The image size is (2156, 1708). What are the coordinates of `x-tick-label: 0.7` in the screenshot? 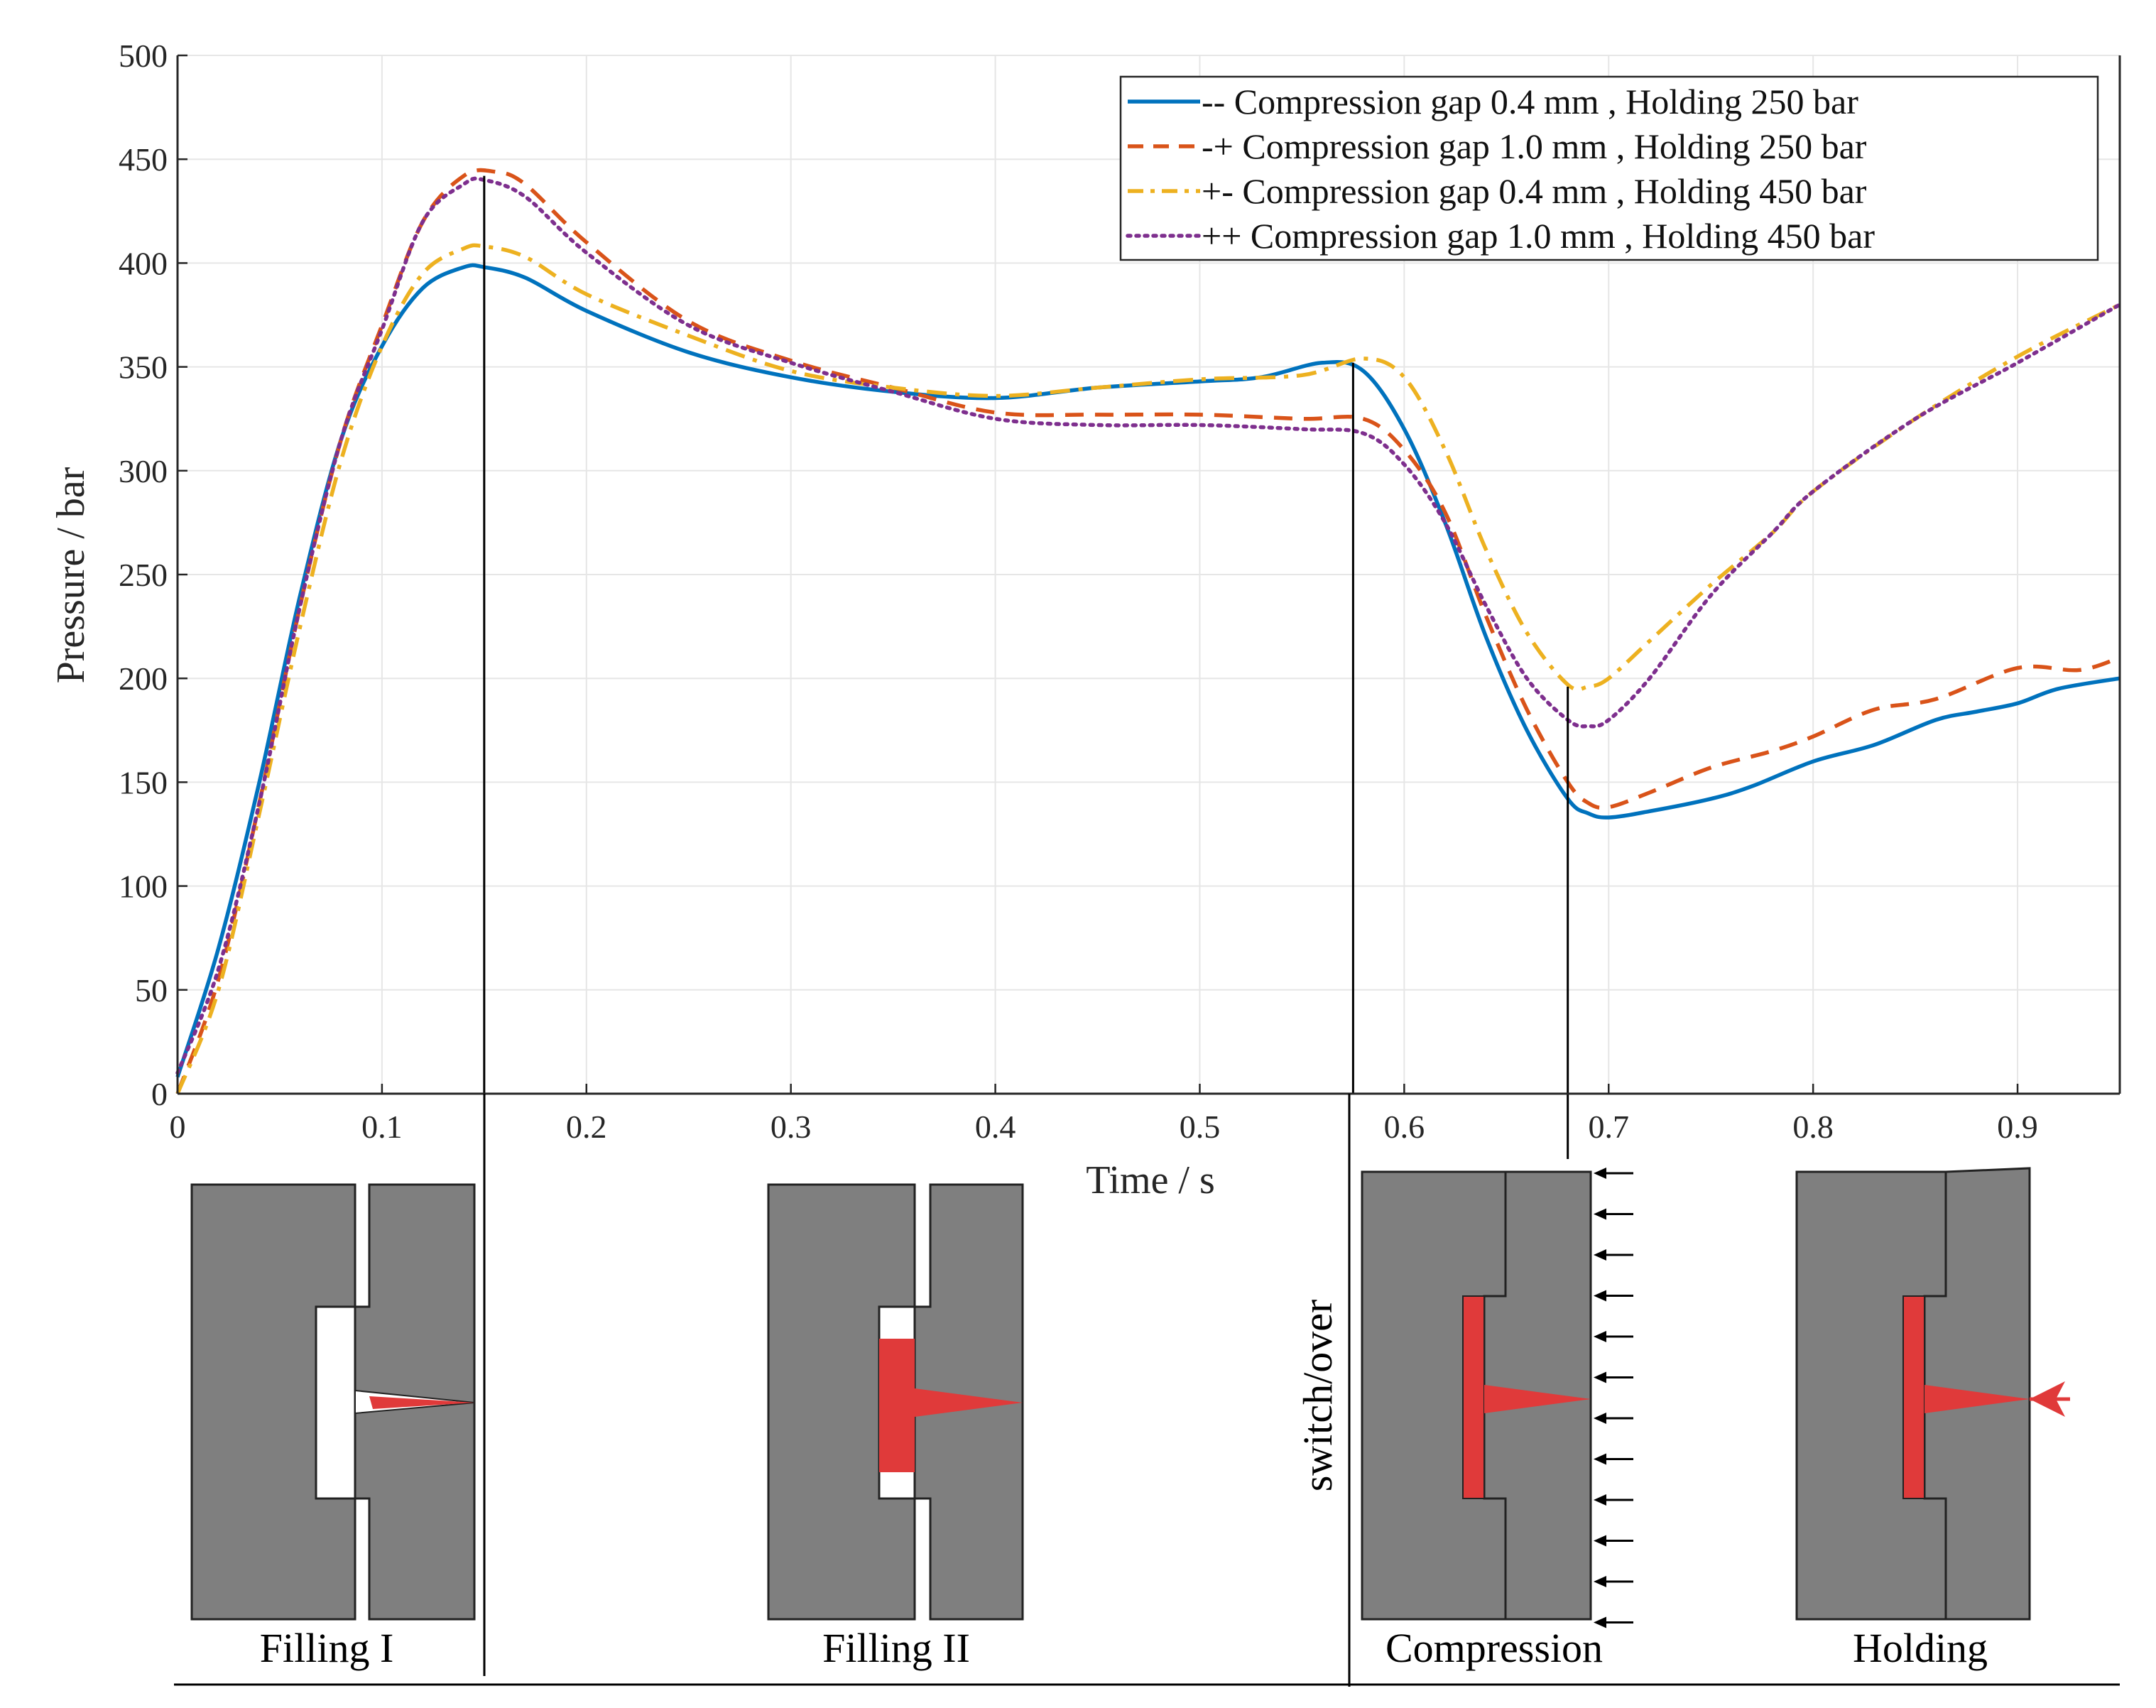 It's located at (1610, 1127).